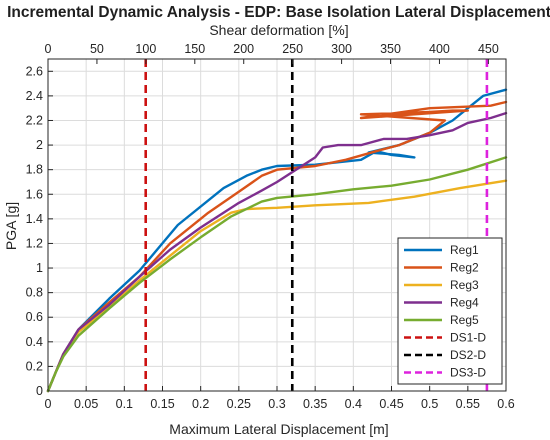  Describe the element at coordinates (200, 404) in the screenshot. I see `x-tick-label: 0.2` at that location.